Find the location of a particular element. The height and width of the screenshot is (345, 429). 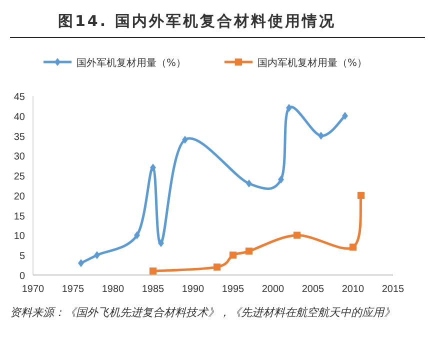

x-tick-label: 1990 is located at coordinates (193, 289).